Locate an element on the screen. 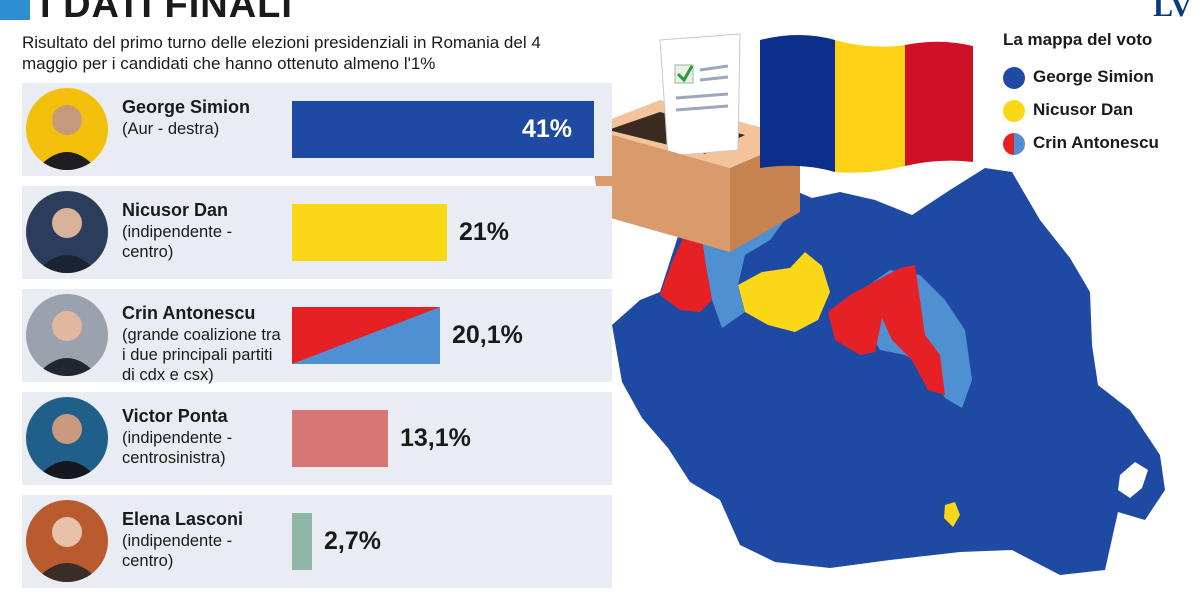  candidate-row-elena-lasconi: Elena Lasconi (indipendente - centro) is located at coordinates (317, 541).